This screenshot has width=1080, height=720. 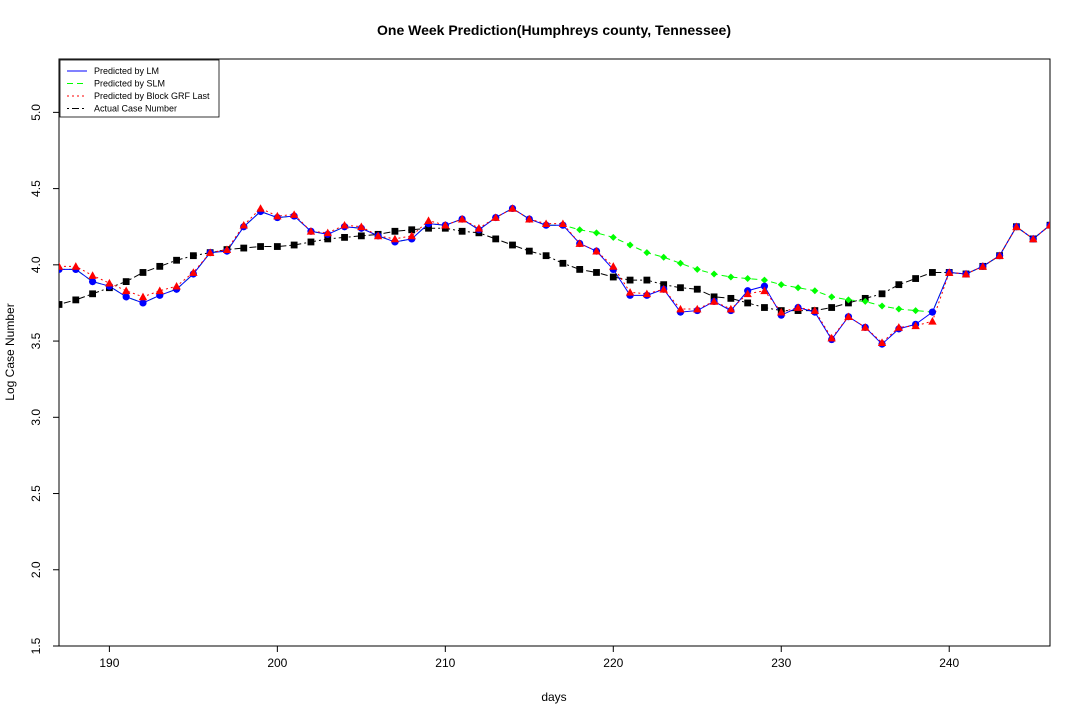 I want to click on y-tick-label: 4.5, so click(x=36, y=188).